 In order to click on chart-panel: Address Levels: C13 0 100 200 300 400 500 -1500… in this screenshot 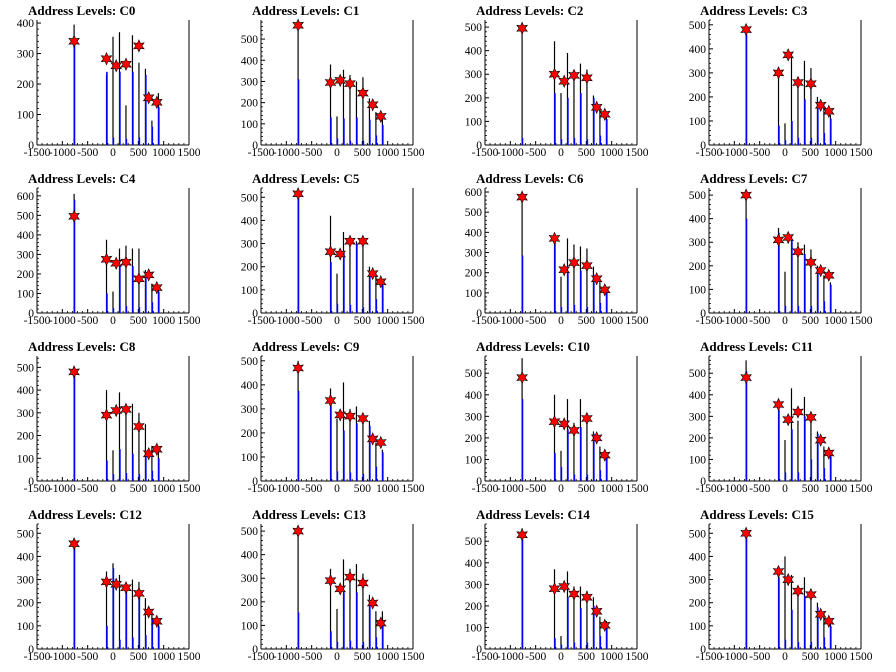, I will do `click(333, 585)`.